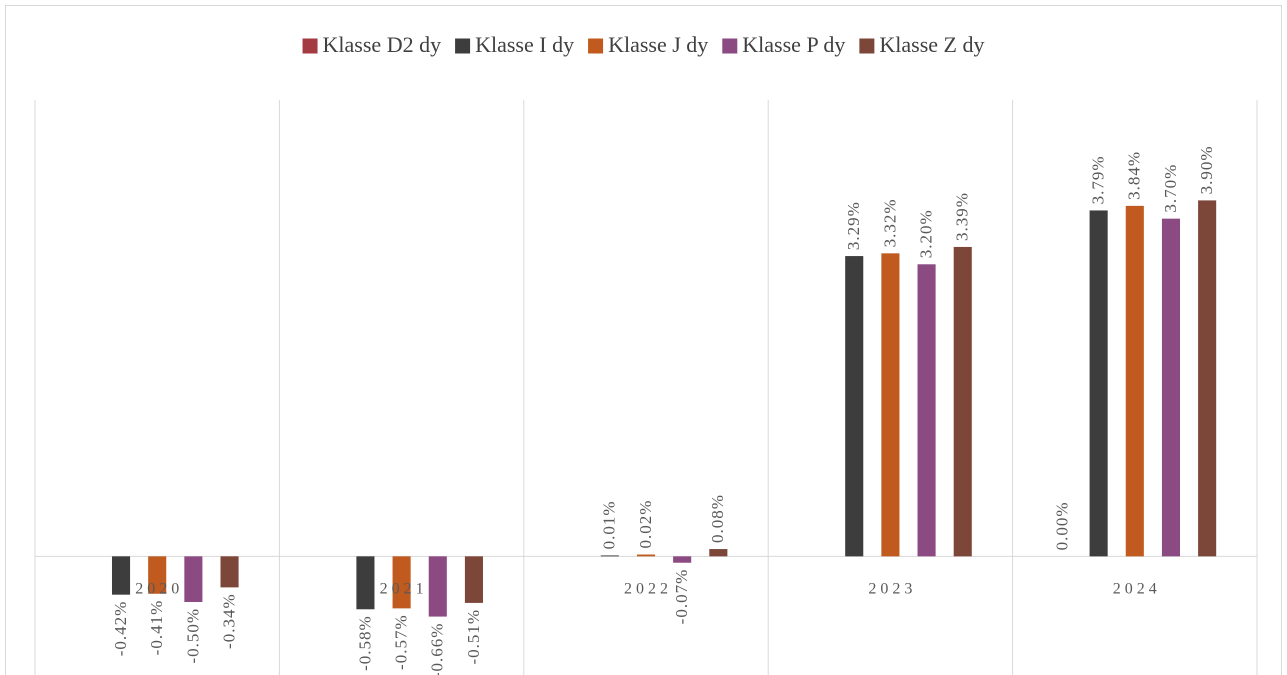 The image size is (1287, 675). I want to click on value-label: 0.08%, so click(717, 518).